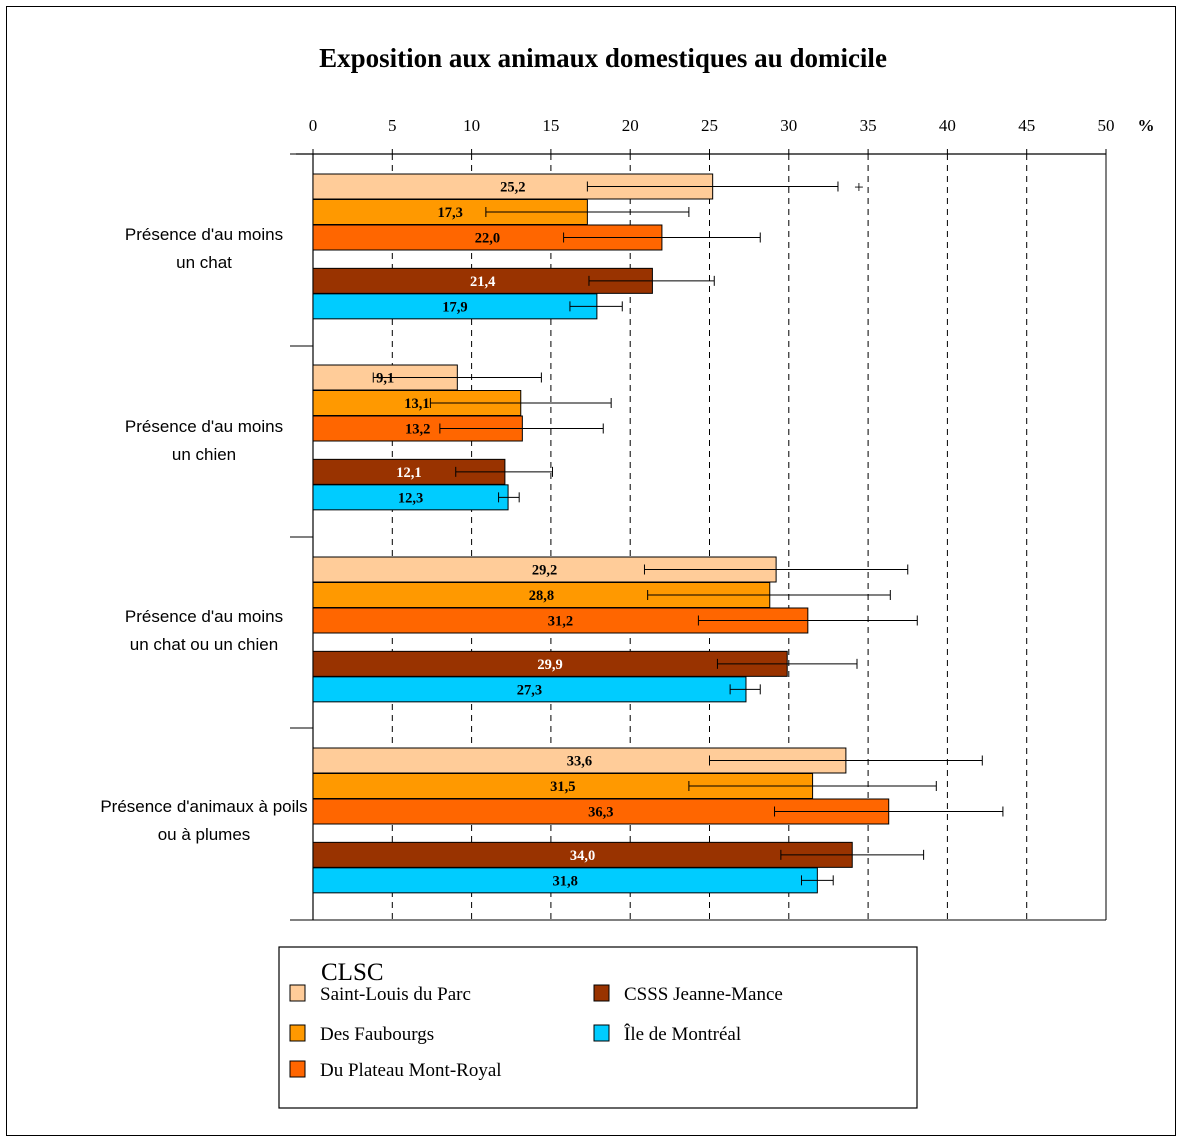  Describe the element at coordinates (203, 820) in the screenshot. I see `category-label: Présence d'animaux à poils ou à plumes` at that location.